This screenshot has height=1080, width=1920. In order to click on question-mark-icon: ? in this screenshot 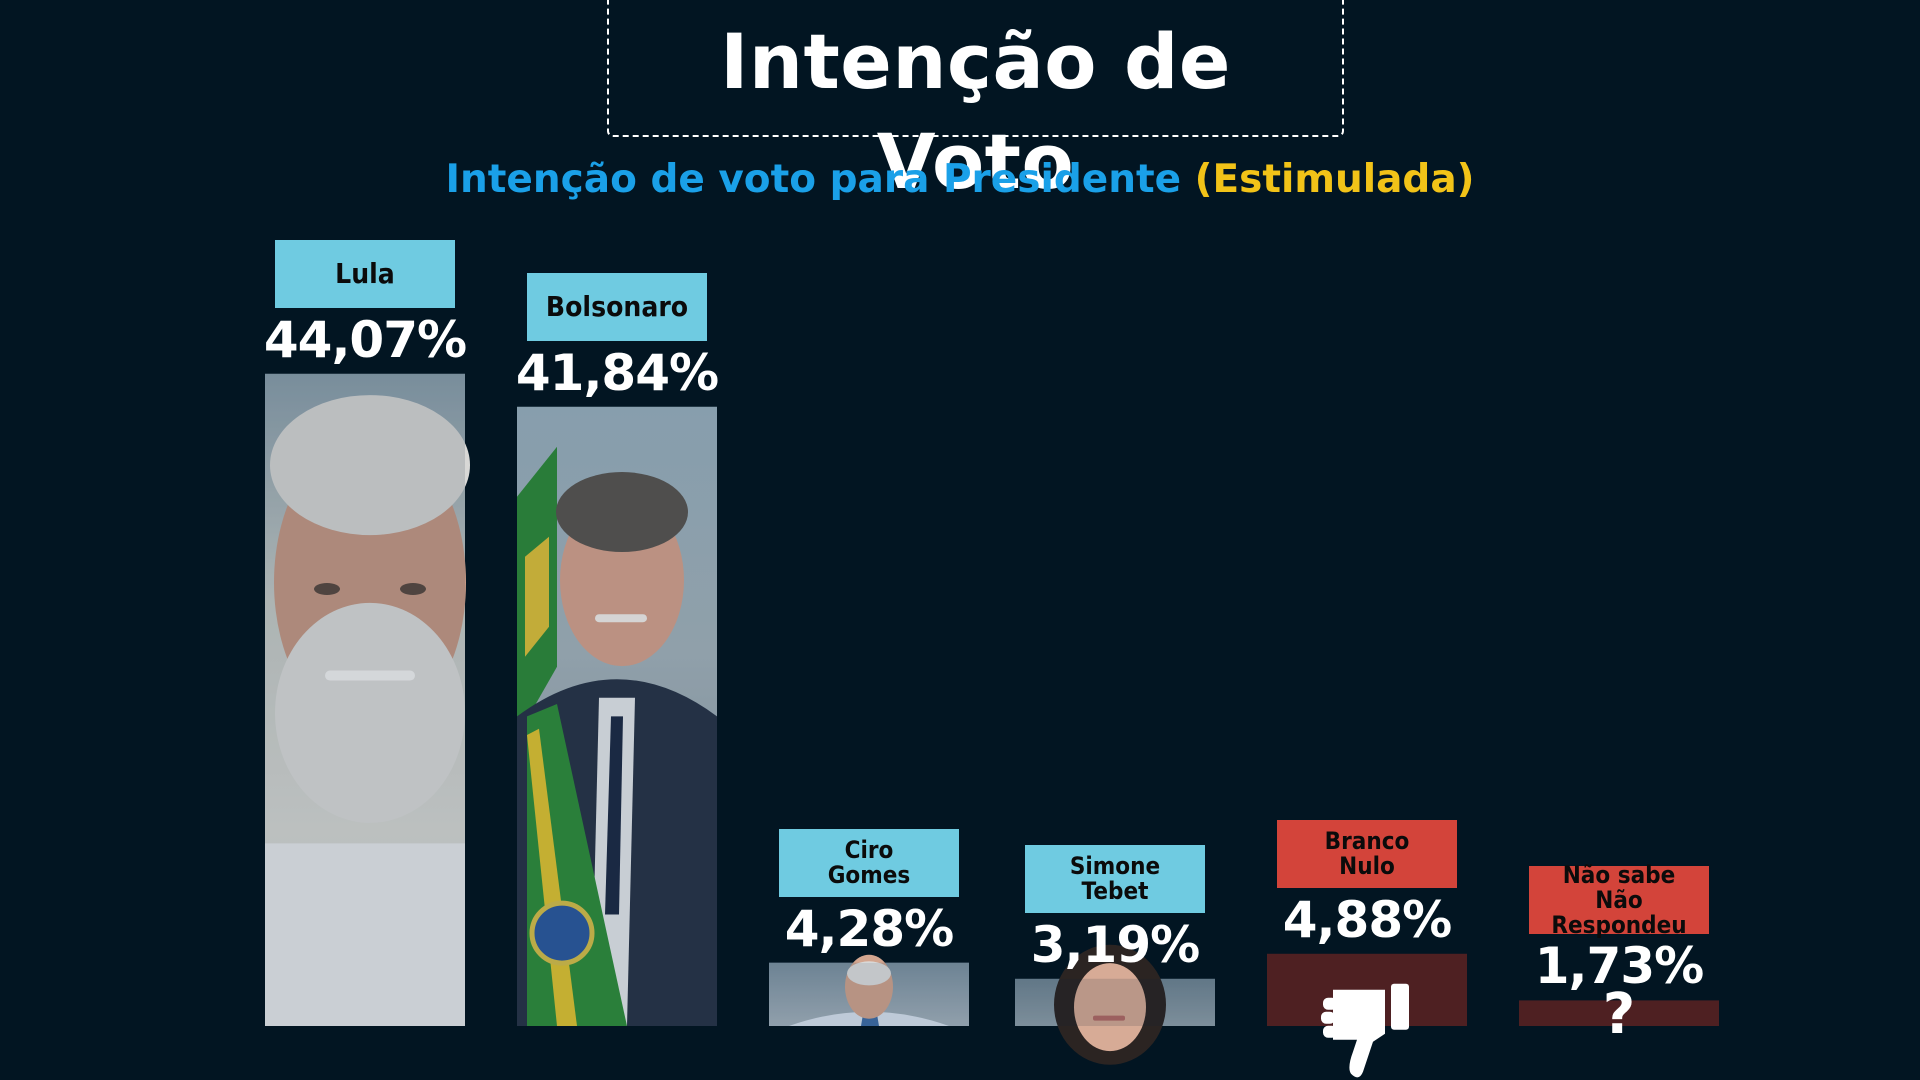, I will do `click(1619, 1014)`.